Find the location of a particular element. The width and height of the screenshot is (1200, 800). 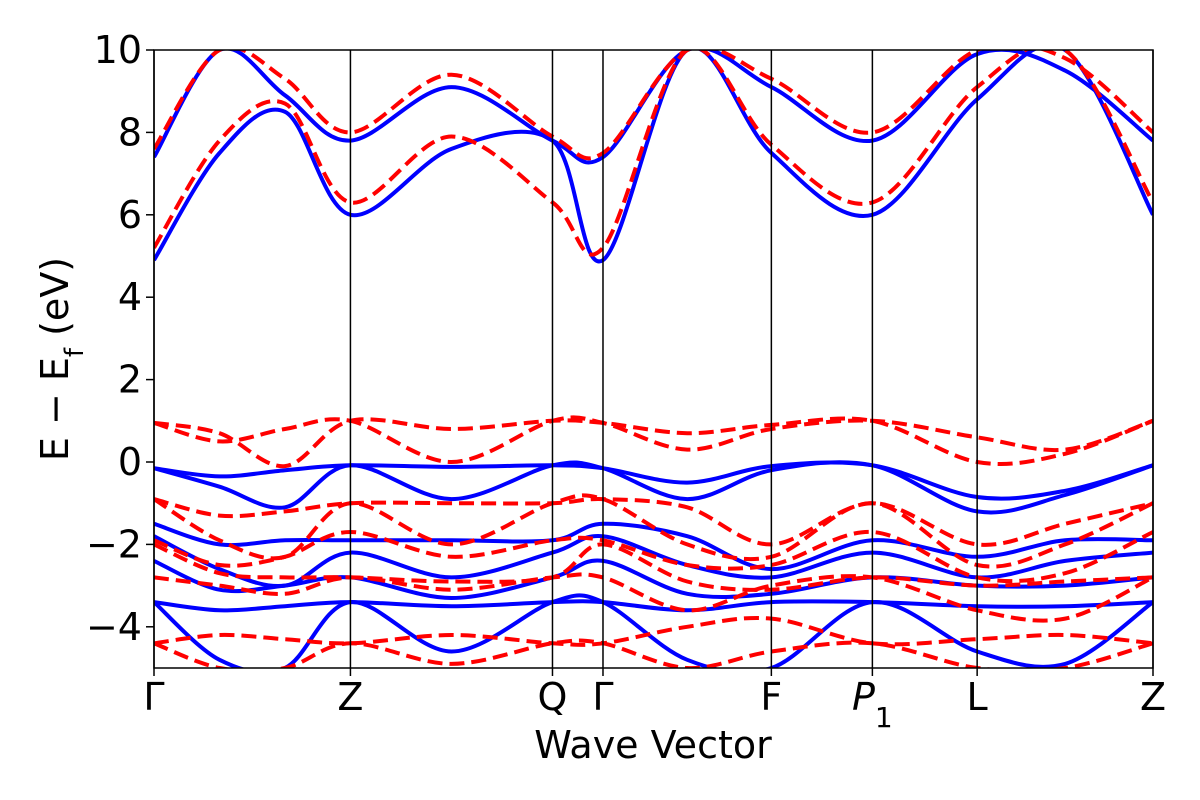

x-axis-title: Wave Vector is located at coordinates (653, 745).